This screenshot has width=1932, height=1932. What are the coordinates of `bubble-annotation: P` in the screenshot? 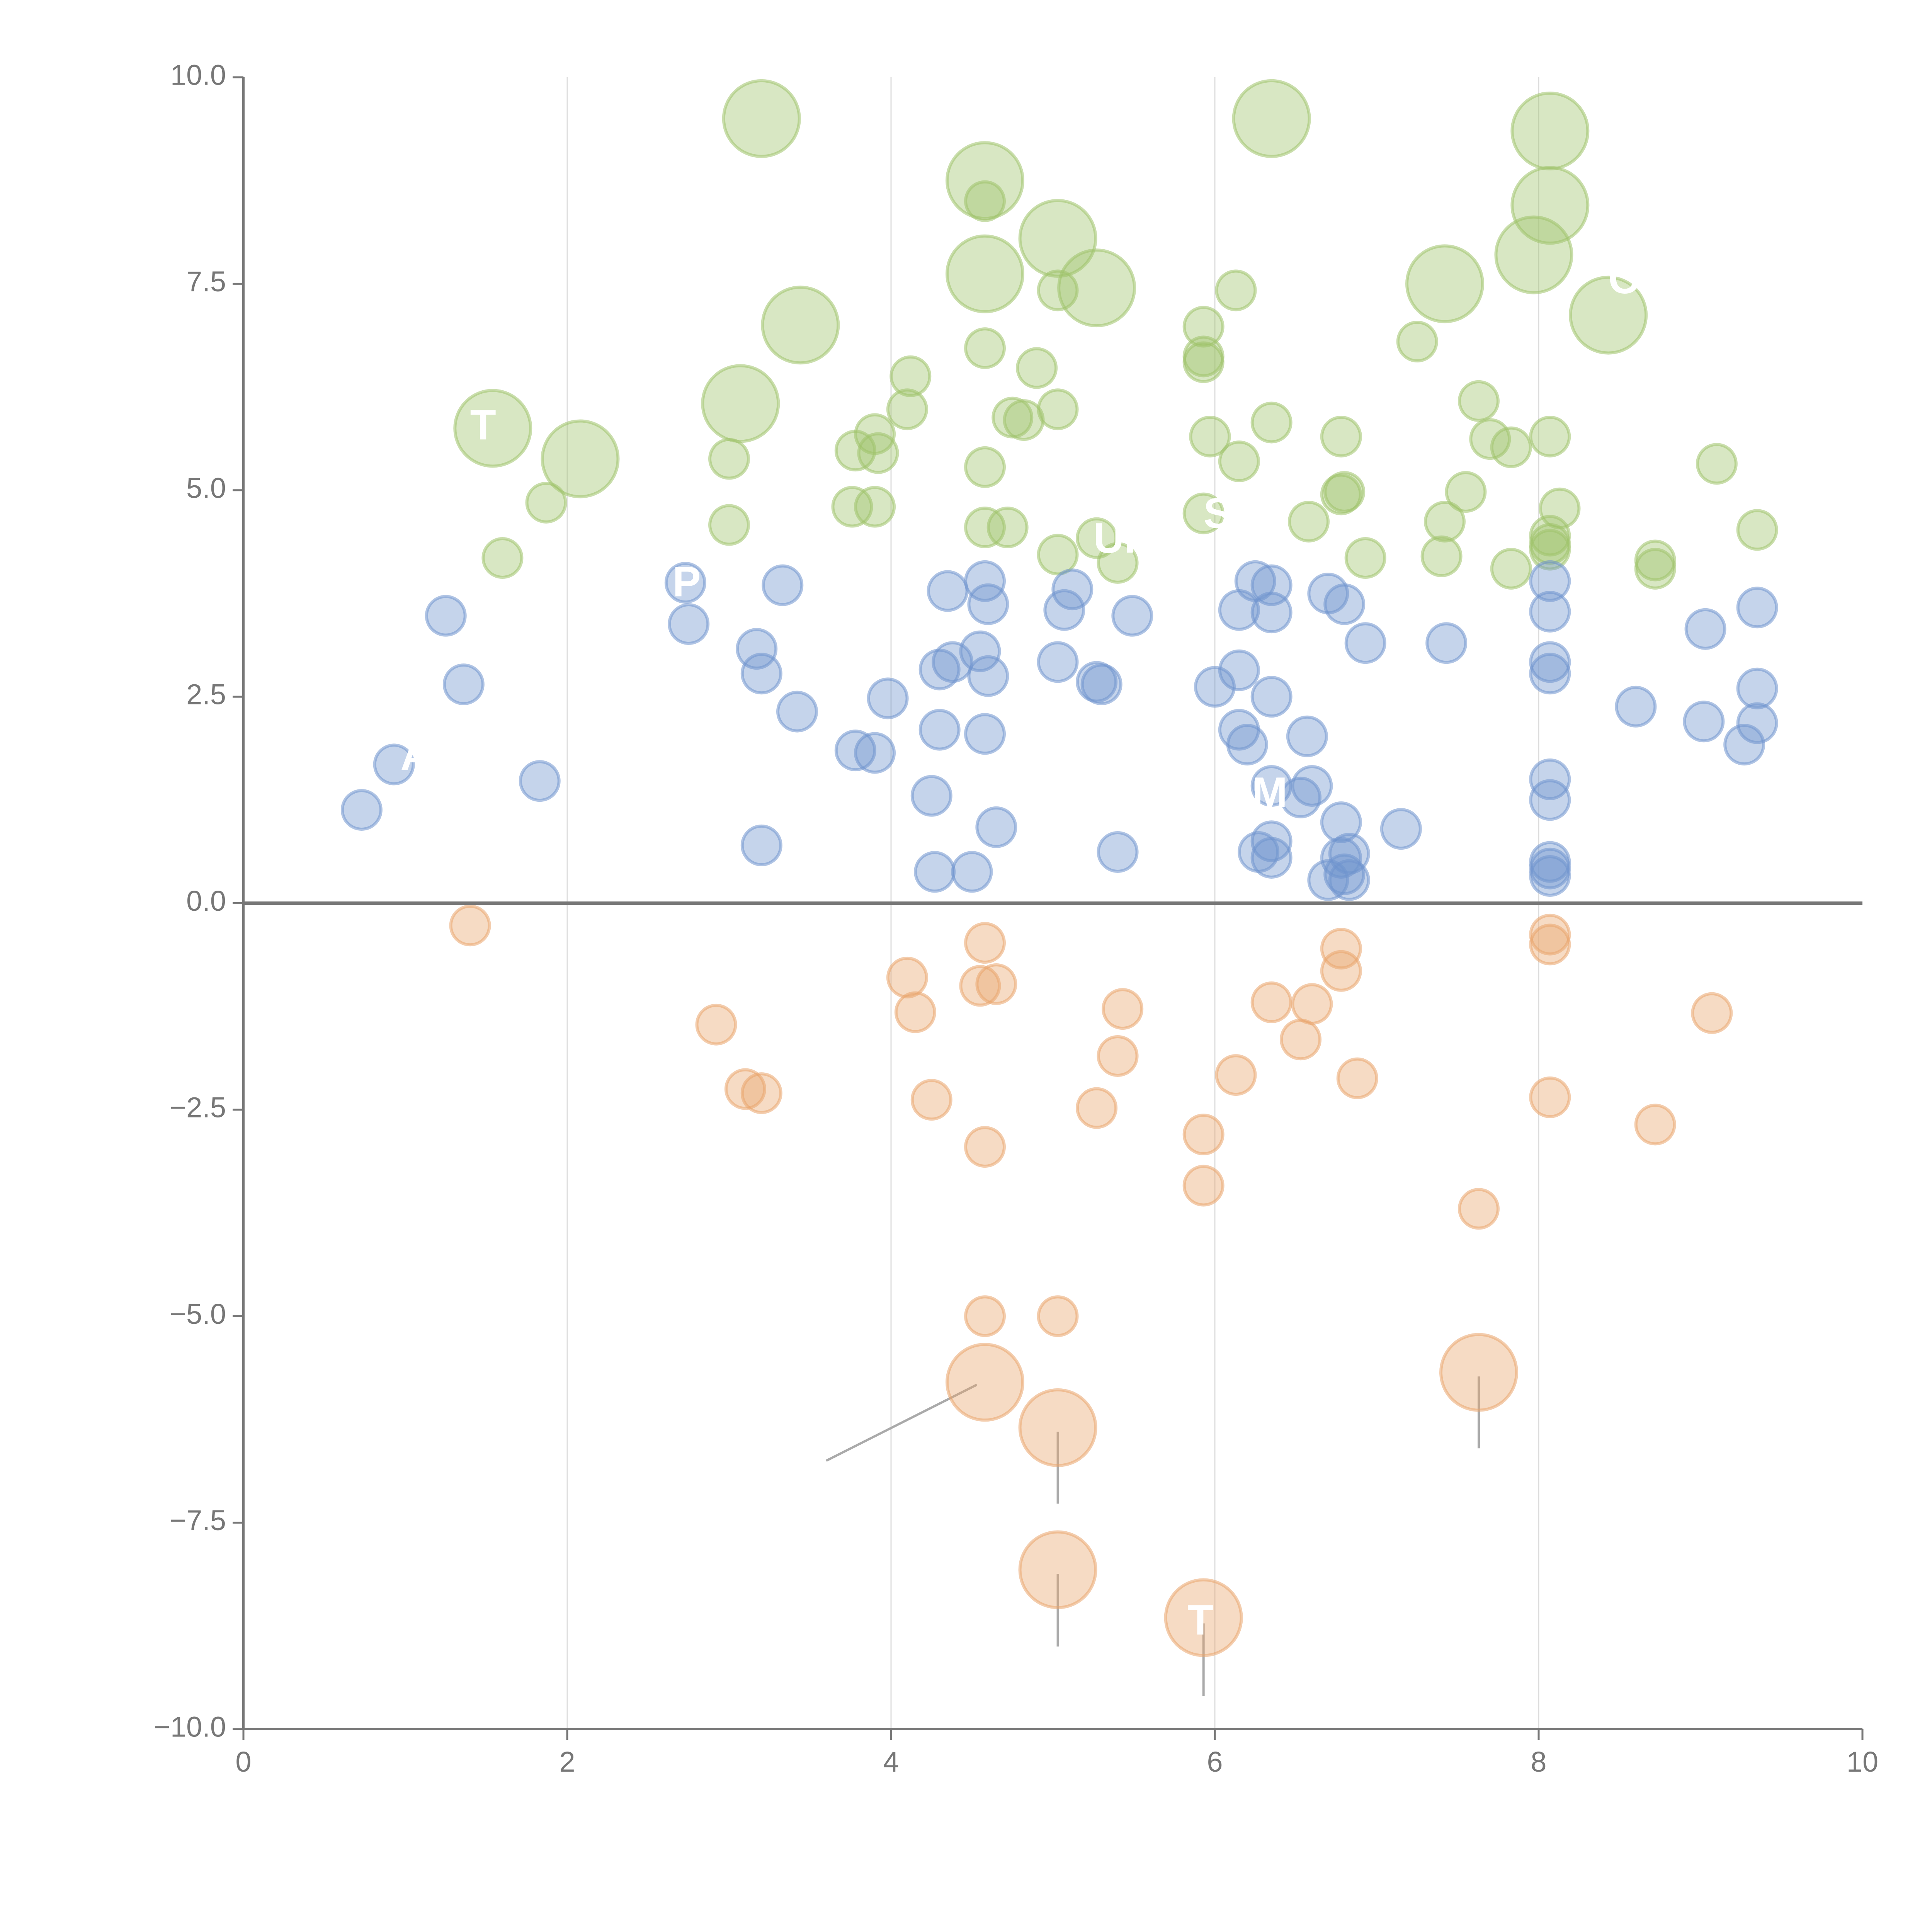 It's located at (687, 582).